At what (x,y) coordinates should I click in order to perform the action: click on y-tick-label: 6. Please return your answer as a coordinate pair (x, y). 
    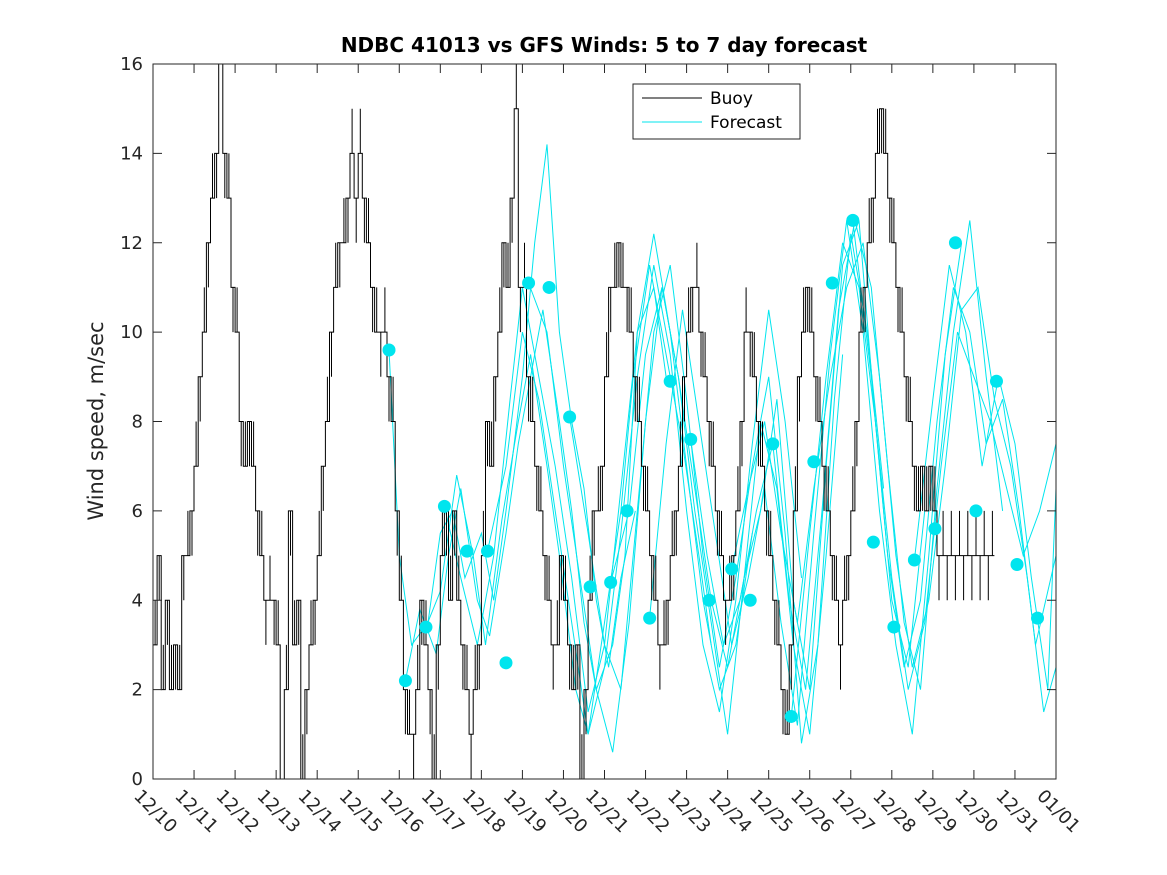
    Looking at the image, I should click on (137, 511).